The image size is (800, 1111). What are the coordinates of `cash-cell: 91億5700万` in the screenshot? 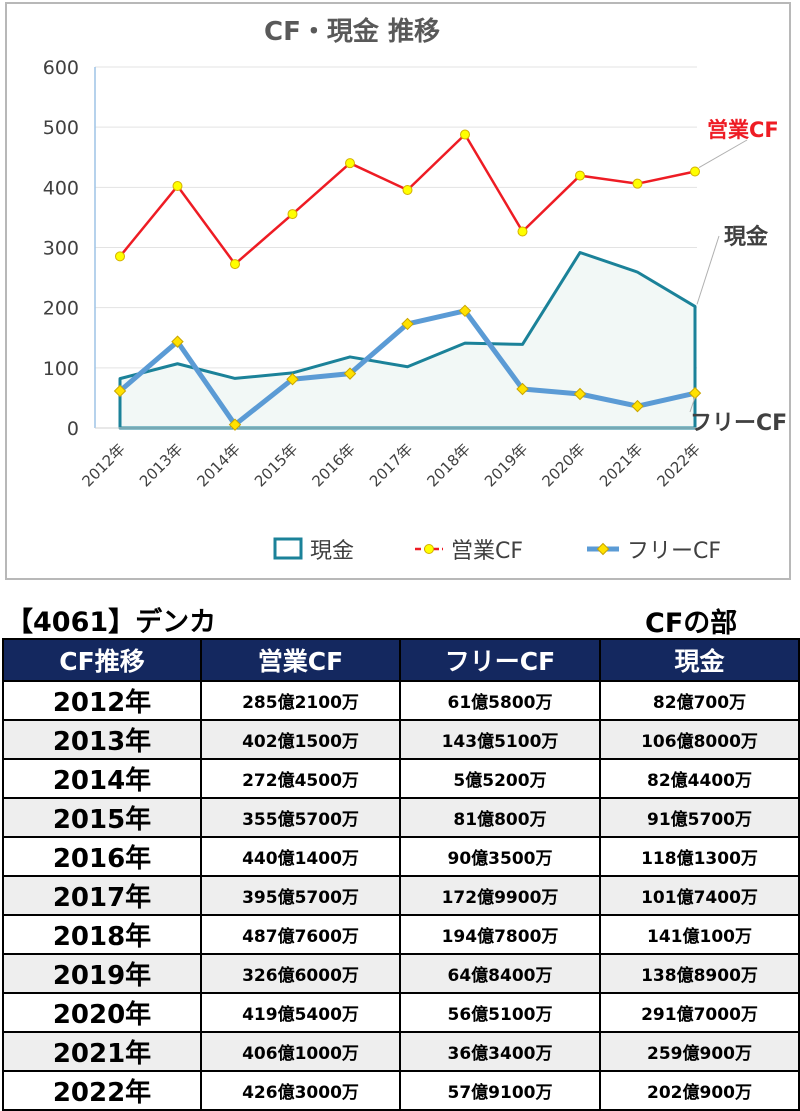 It's located at (699, 817).